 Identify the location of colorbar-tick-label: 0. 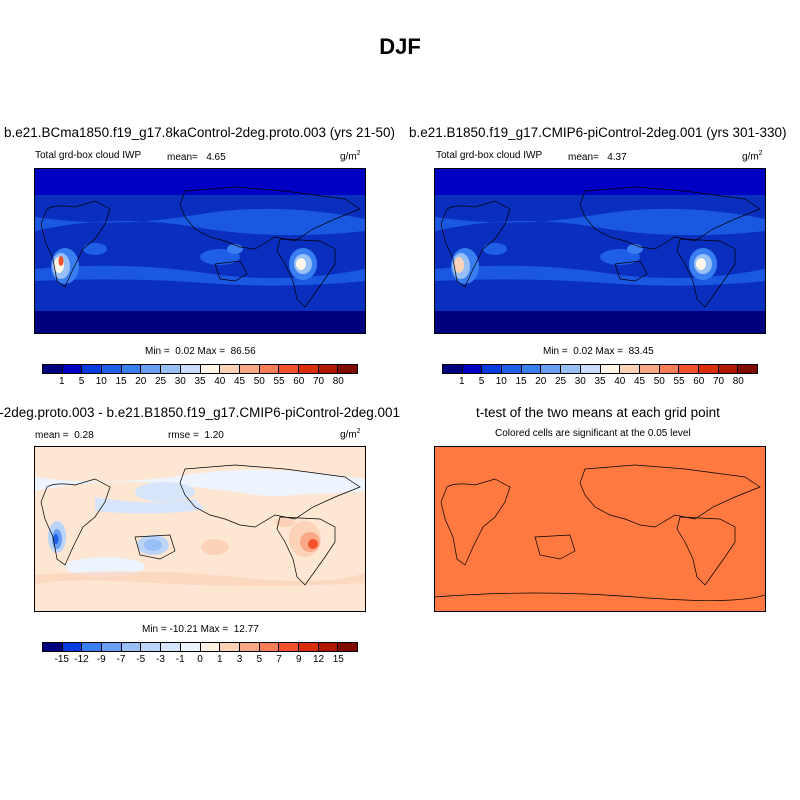
(200, 659).